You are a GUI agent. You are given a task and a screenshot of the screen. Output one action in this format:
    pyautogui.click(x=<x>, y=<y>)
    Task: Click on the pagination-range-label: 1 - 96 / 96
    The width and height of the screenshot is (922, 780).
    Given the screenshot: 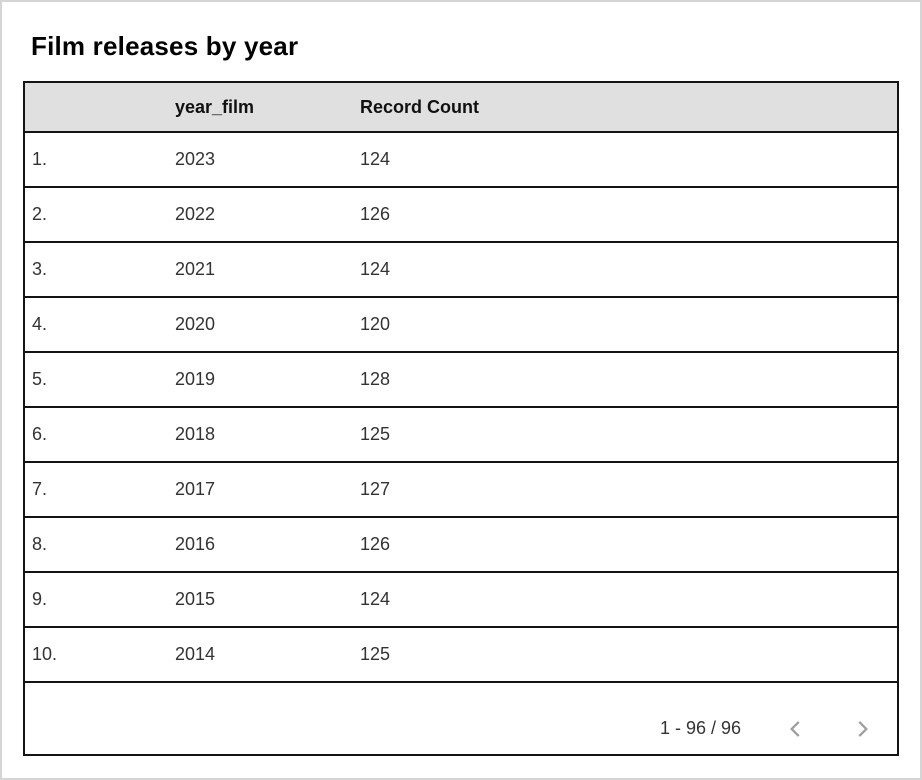 What is the action you would take?
    pyautogui.click(x=700, y=728)
    